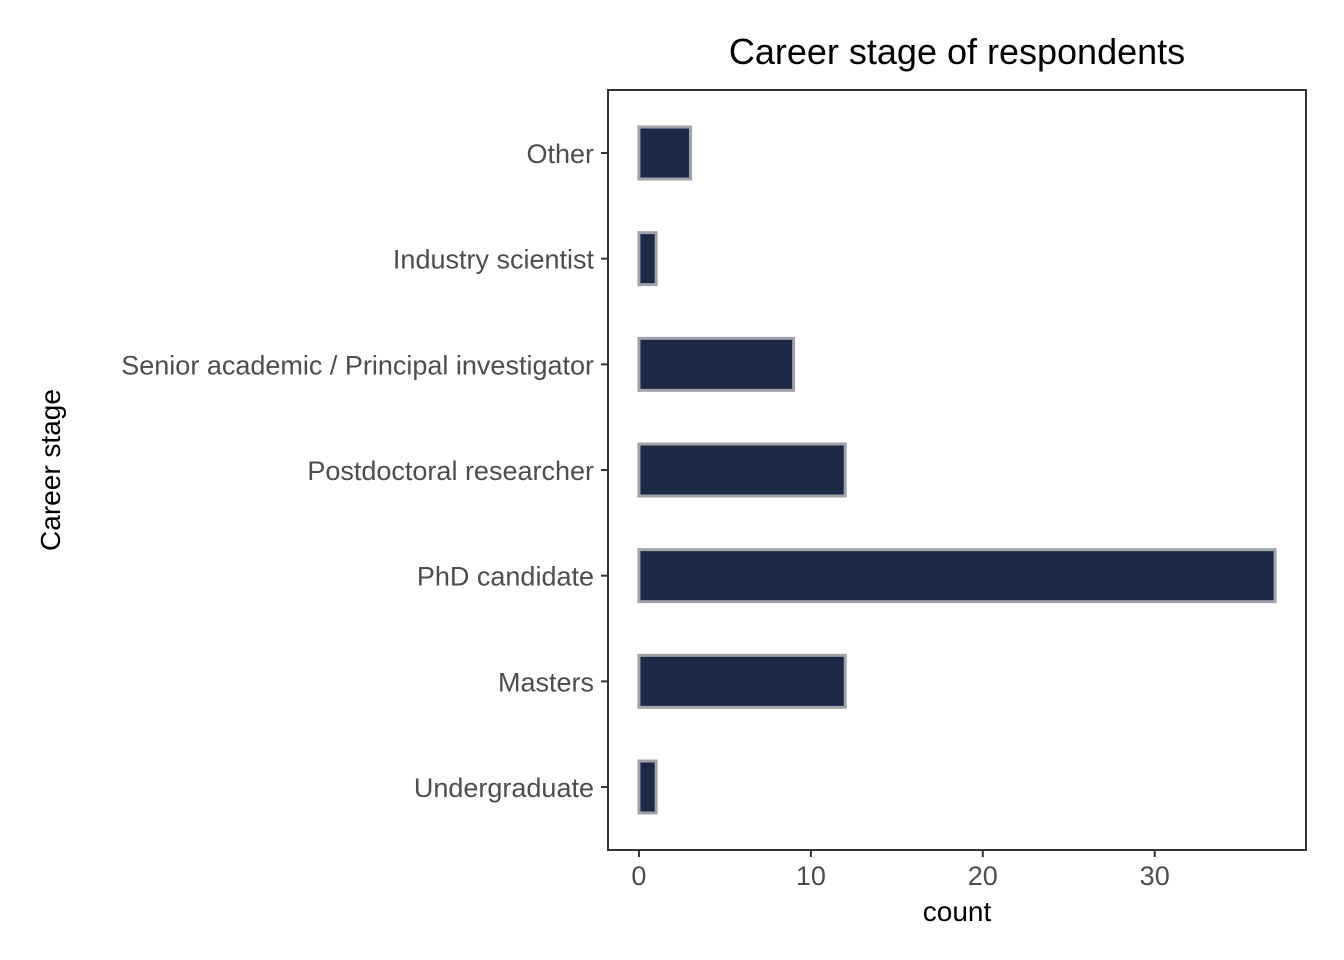 The width and height of the screenshot is (1344, 960). What do you see at coordinates (546, 682) in the screenshot?
I see `y-tick-label-category-5: Masters` at bounding box center [546, 682].